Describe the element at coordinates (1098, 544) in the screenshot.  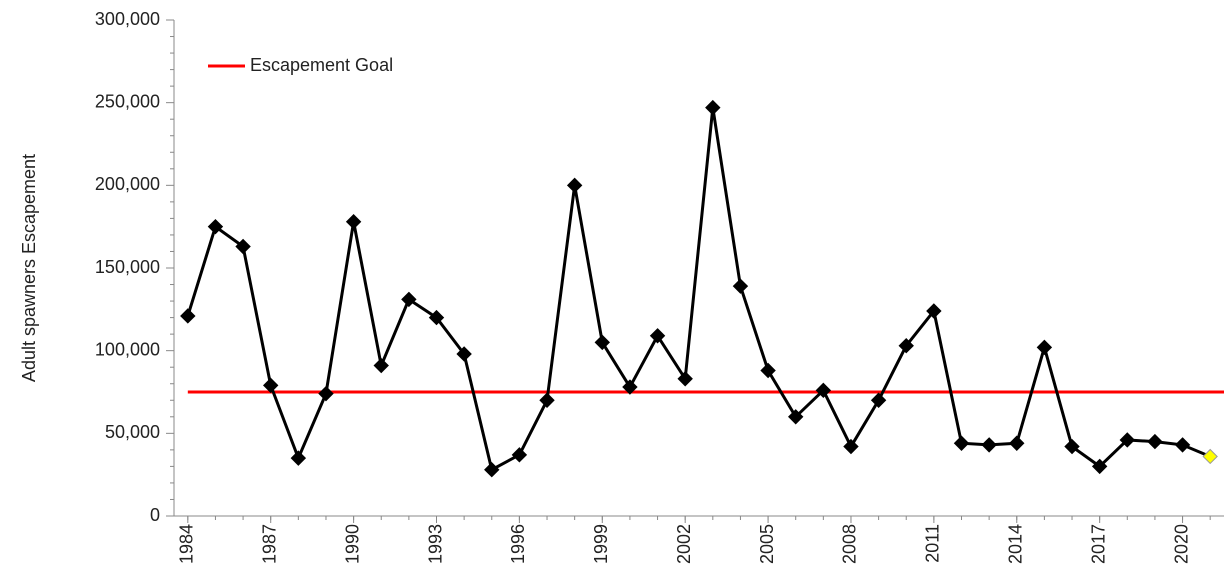
I see `x-tick-label: 2017` at that location.